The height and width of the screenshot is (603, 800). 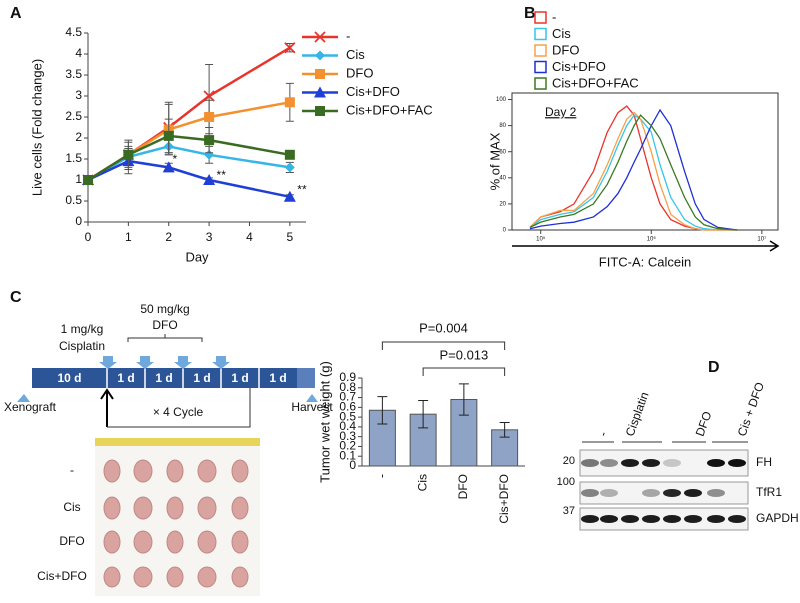 What do you see at coordinates (761, 239) in the screenshot?
I see `x-tick-label: 10⁷` at bounding box center [761, 239].